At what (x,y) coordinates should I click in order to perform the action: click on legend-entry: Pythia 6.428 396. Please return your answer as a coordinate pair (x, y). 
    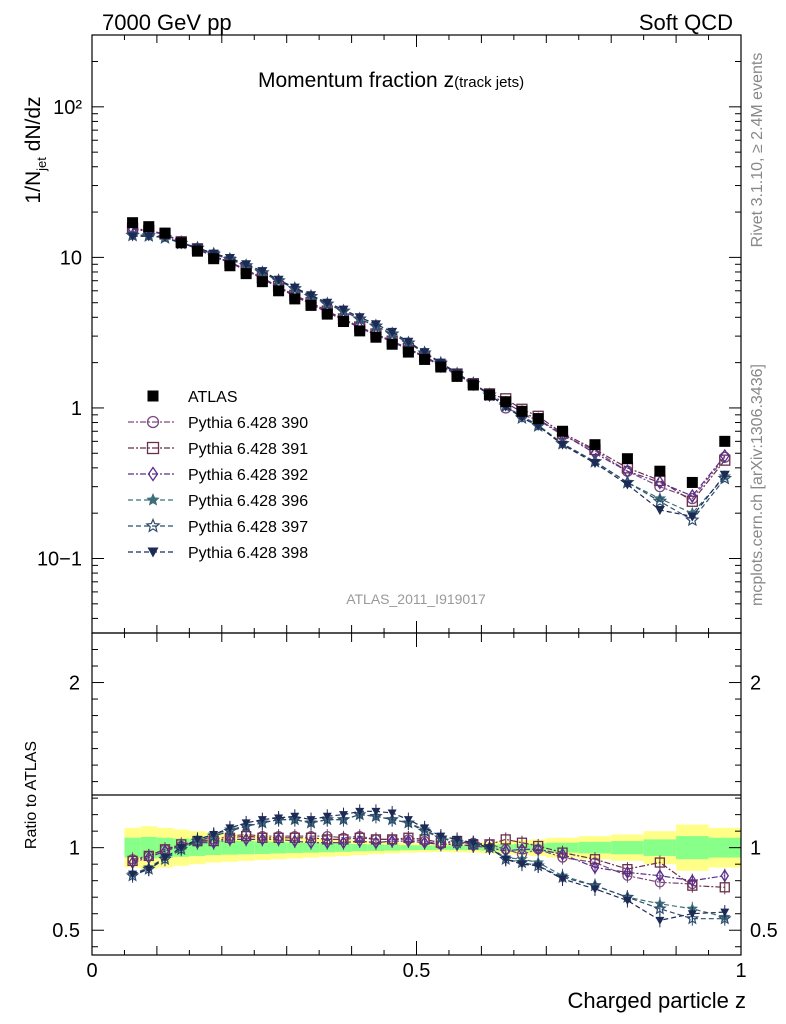
    Looking at the image, I should click on (218, 501).